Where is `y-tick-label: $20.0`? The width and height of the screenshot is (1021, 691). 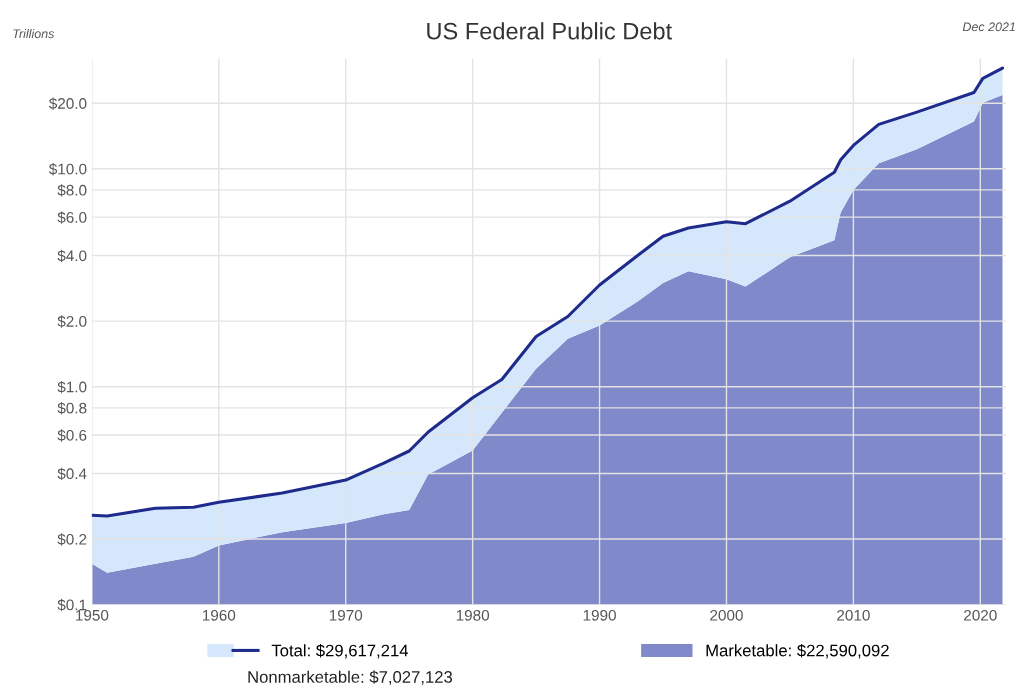 y-tick-label: $20.0 is located at coordinates (67, 103).